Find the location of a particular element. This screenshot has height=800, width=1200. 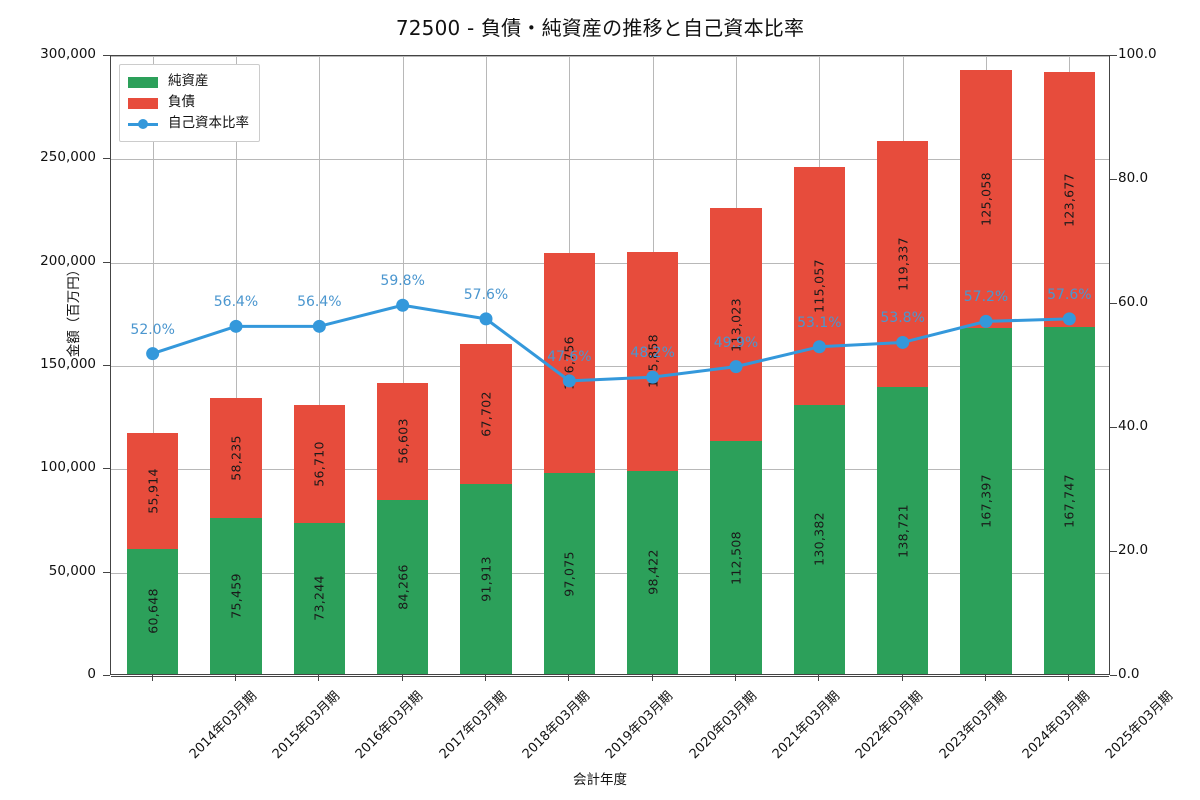

bar-value-label-equity: 97,075 is located at coordinates (569, 573).